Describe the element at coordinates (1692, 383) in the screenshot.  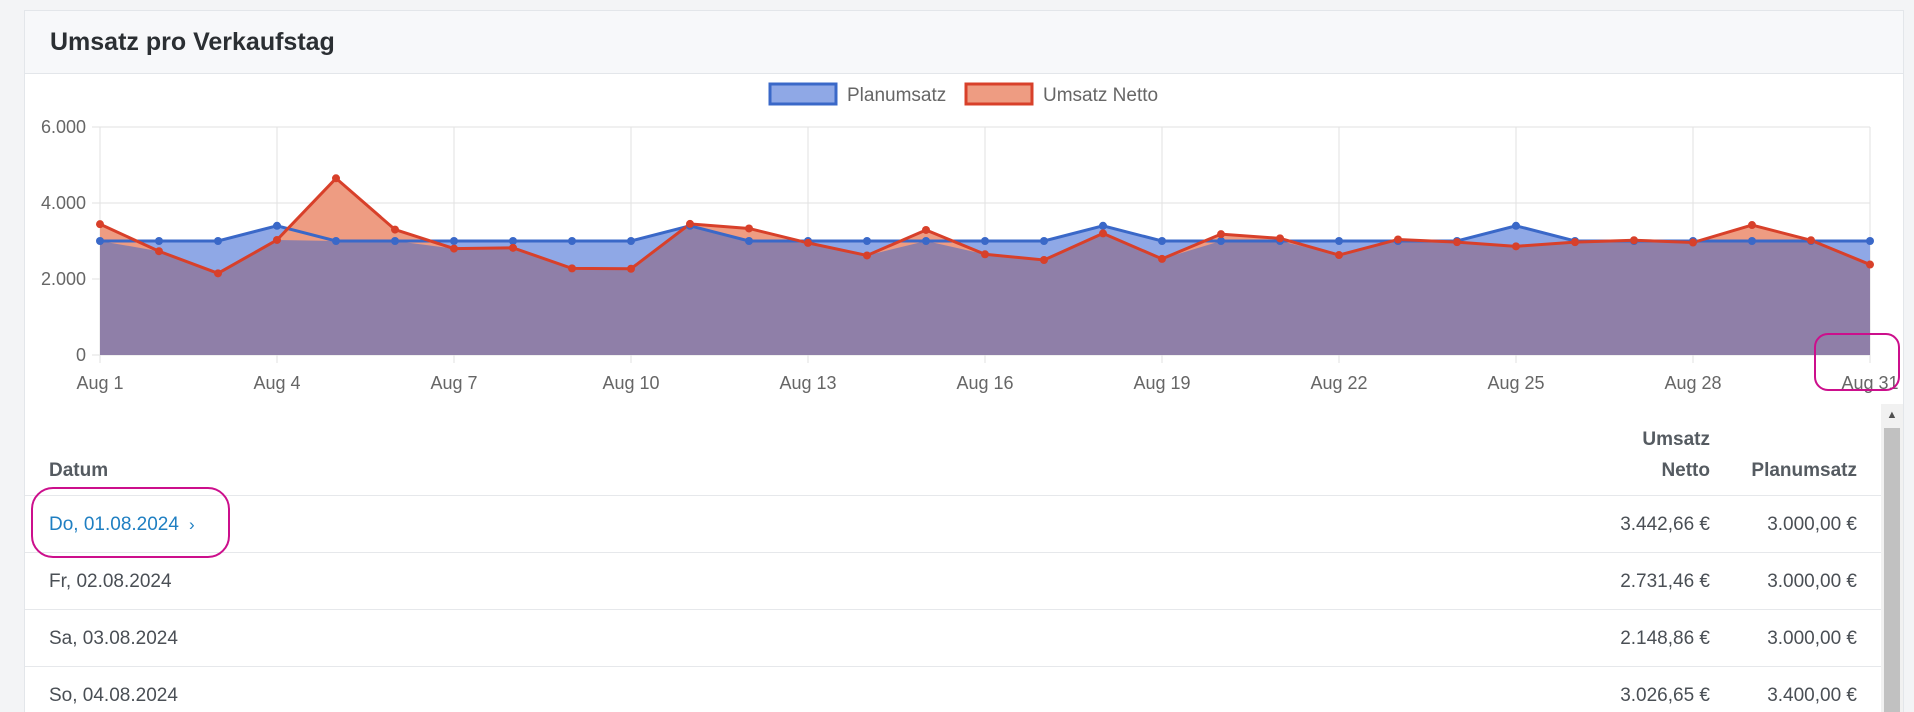
I see `x-tick-label: Aug 28` at that location.